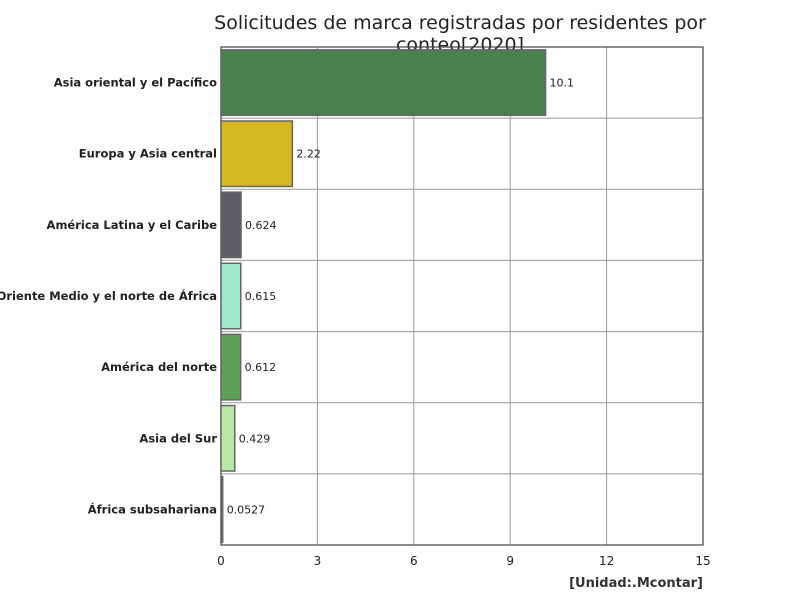 The width and height of the screenshot is (800, 600). What do you see at coordinates (178, 438) in the screenshot?
I see `category-label: Asia del Sur` at bounding box center [178, 438].